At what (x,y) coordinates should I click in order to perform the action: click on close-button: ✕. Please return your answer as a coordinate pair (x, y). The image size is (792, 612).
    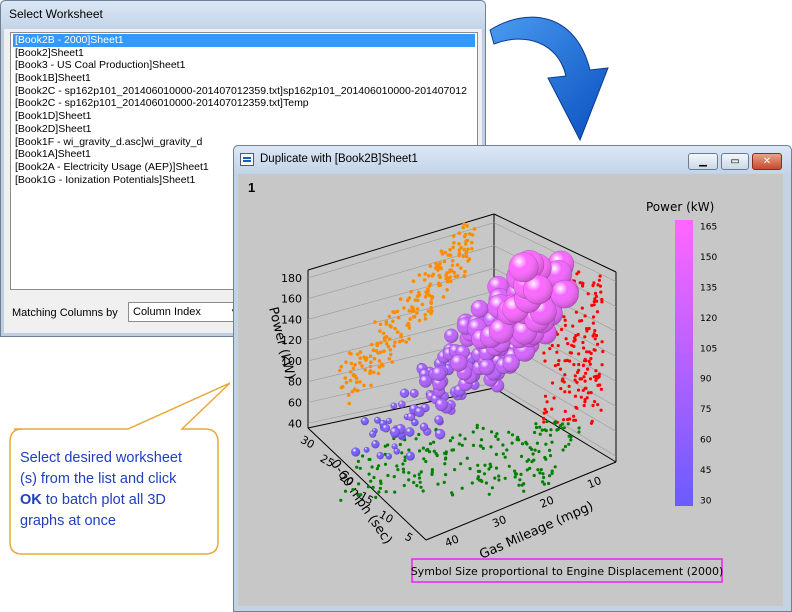
    Looking at the image, I should click on (767, 161).